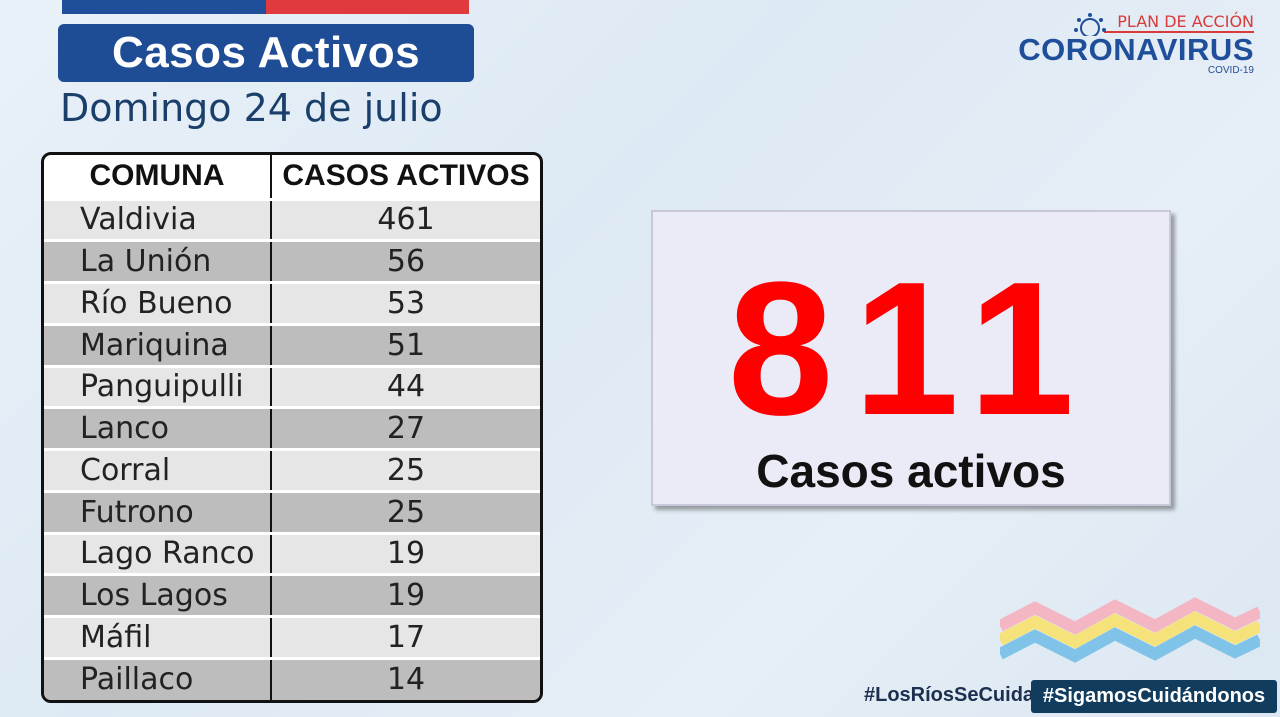  I want to click on total-number: 811, so click(911, 349).